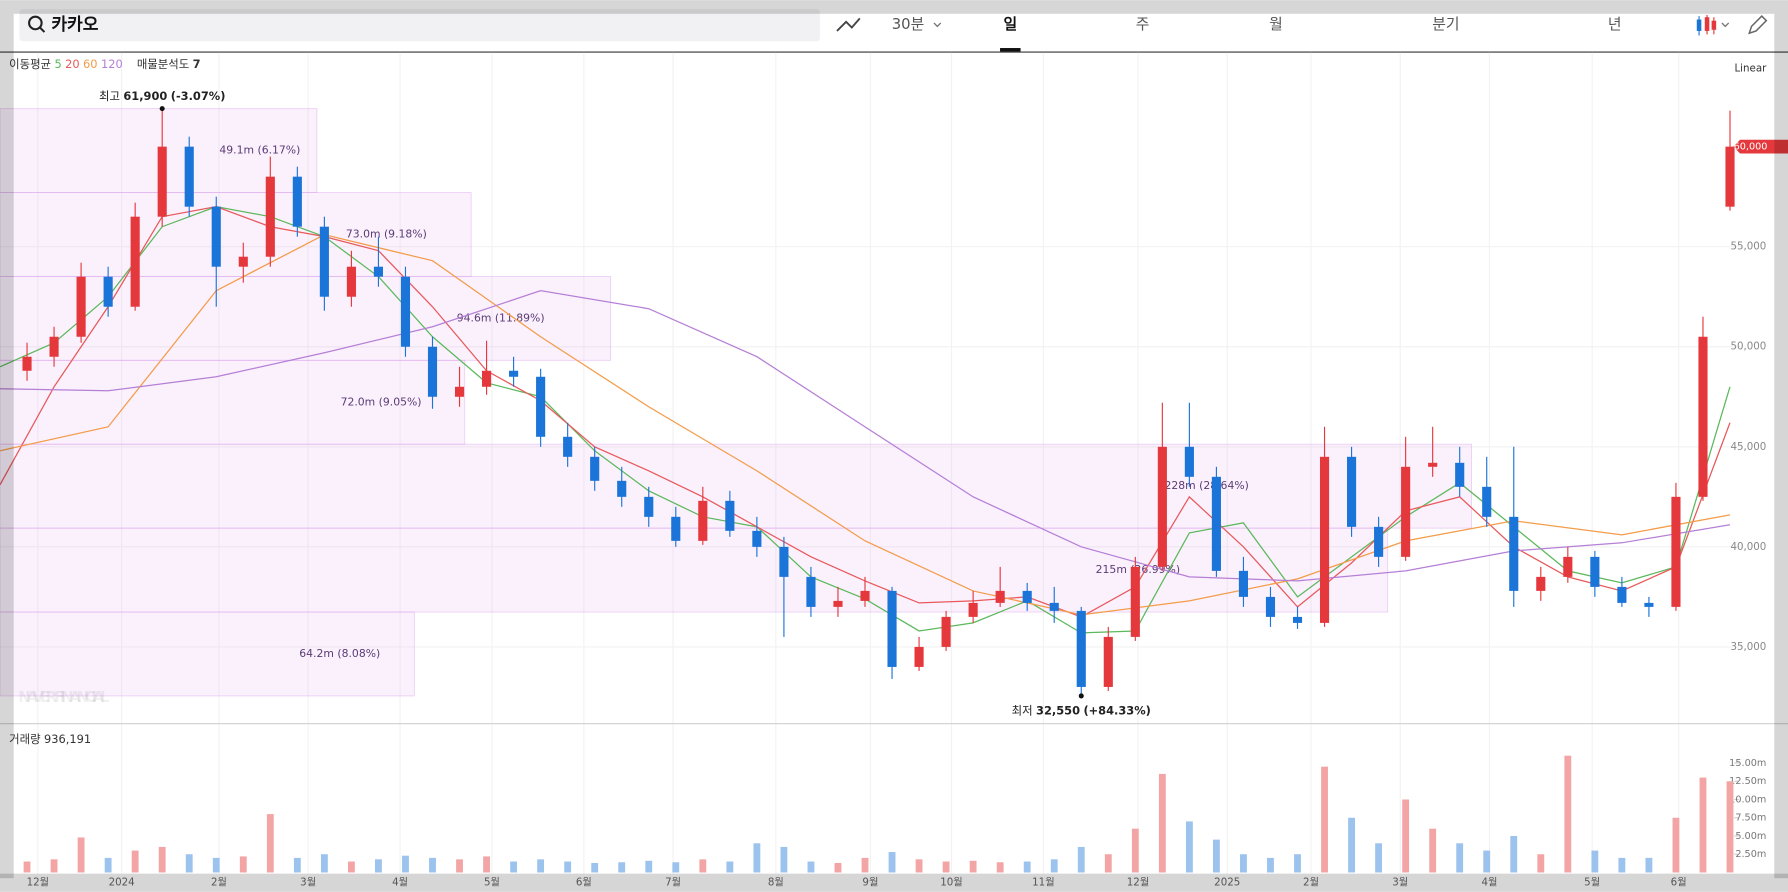  I want to click on volume-tick-label: 2.50m, so click(1750, 854).